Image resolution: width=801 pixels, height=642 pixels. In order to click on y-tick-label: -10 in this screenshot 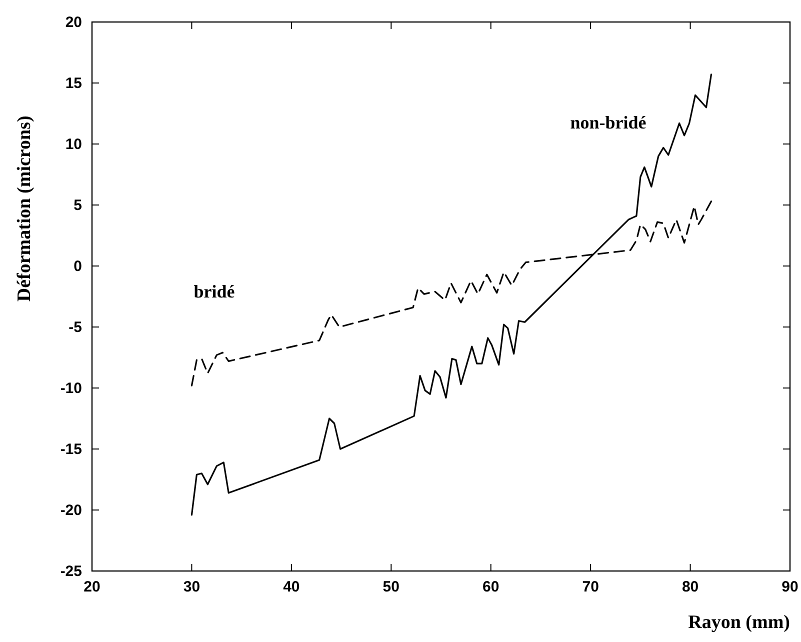, I will do `click(71, 388)`.